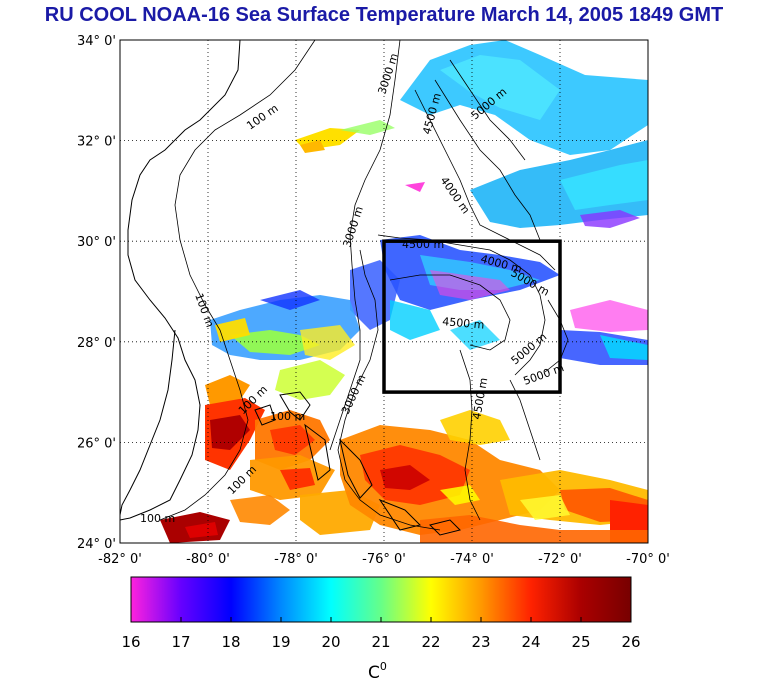 Image resolution: width=768 pixels, height=680 pixels. I want to click on lon-tick-label: -78° 0', so click(296, 559).